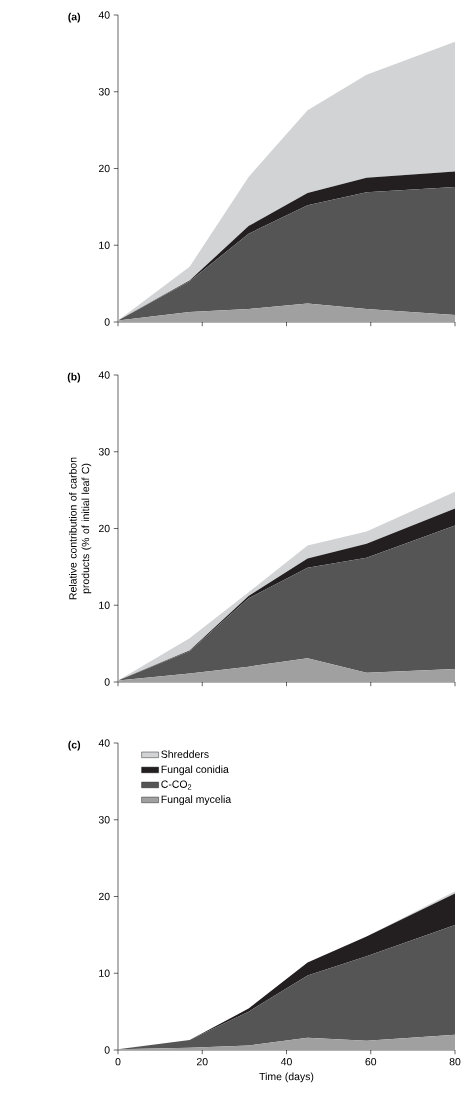 The image size is (464, 1108). What do you see at coordinates (196, 800) in the screenshot?
I see `legend-label: Fungal mycelia` at bounding box center [196, 800].